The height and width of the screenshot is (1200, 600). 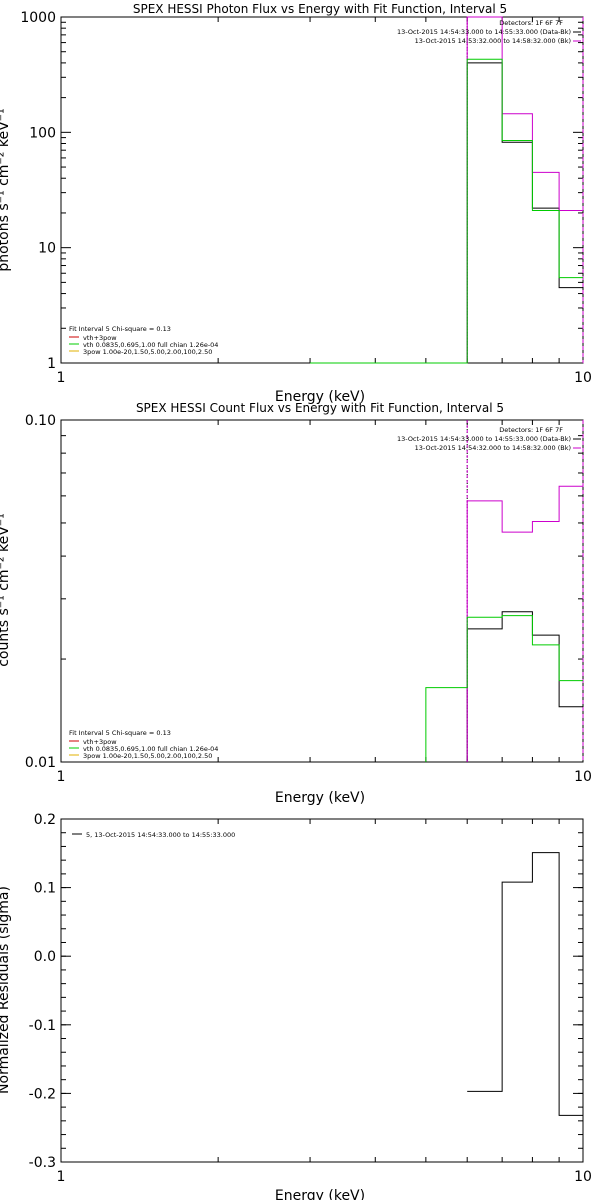 What do you see at coordinates (51, 364) in the screenshot?
I see `y-tick-label: 1` at bounding box center [51, 364].